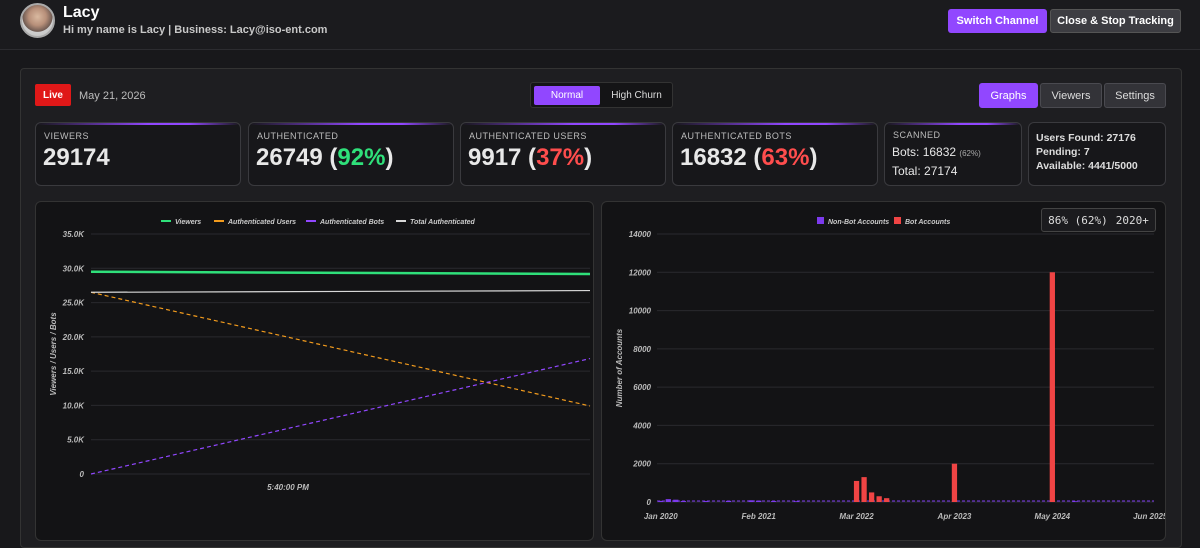 This screenshot has height=548, width=1200. Describe the element at coordinates (640, 234) in the screenshot. I see `bar-chart-y-tick: 14000` at that location.